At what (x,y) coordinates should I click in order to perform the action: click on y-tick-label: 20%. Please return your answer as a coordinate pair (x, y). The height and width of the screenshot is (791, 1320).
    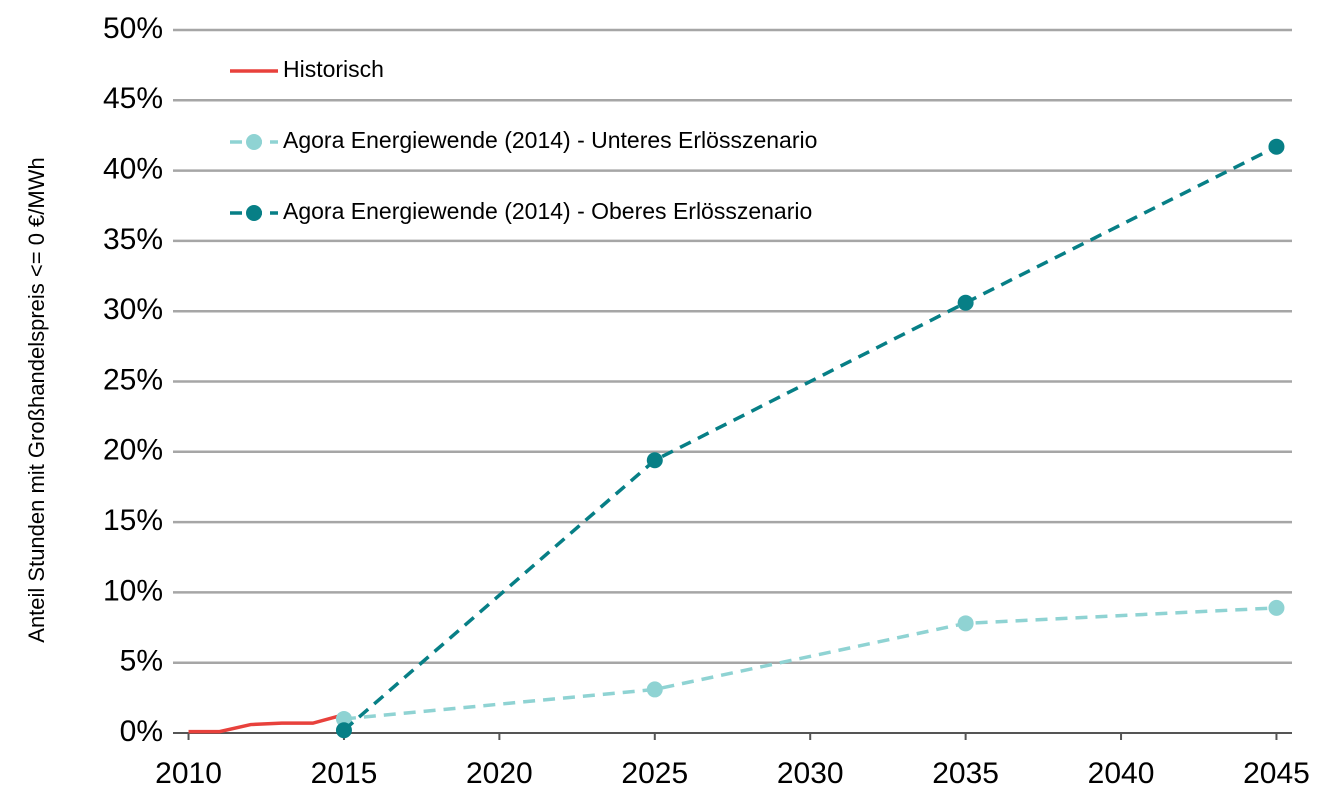
    Looking at the image, I should click on (133, 450).